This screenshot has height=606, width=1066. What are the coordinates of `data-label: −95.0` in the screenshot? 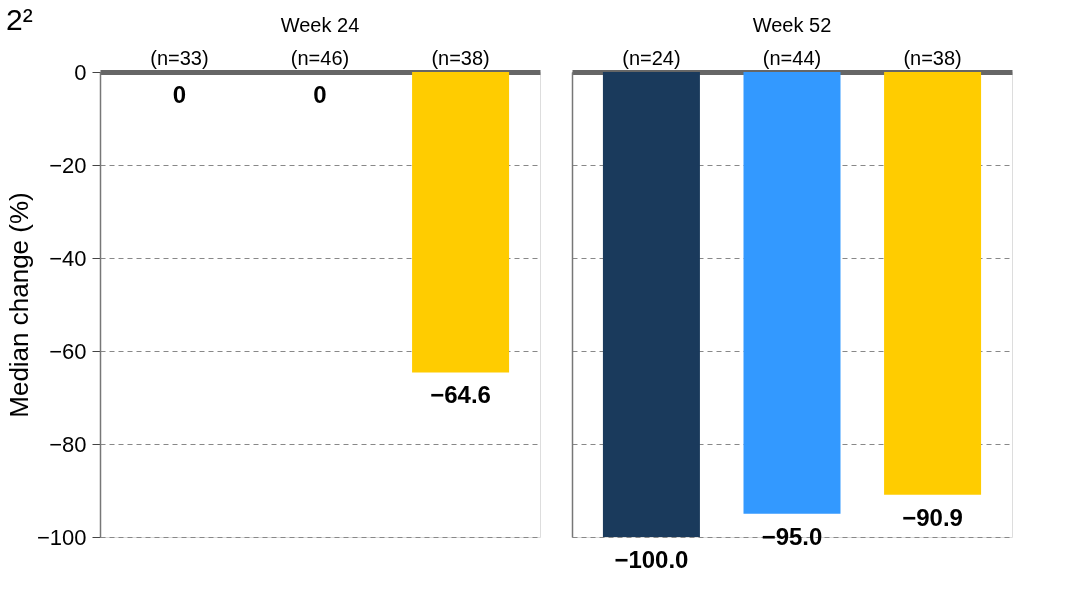 It's located at (792, 536).